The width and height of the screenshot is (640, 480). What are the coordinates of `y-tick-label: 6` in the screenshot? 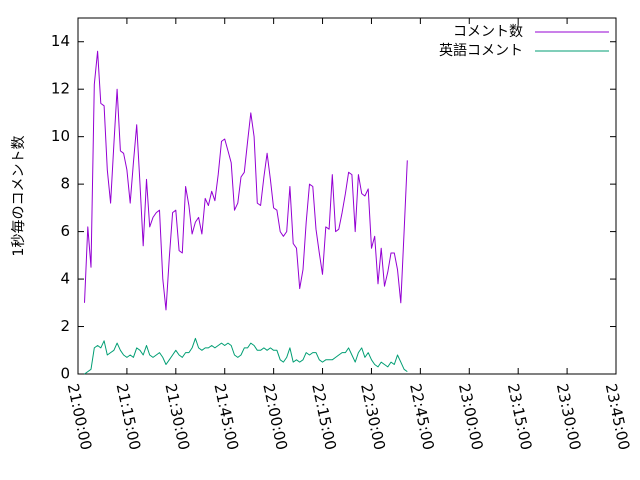 It's located at (65, 231).